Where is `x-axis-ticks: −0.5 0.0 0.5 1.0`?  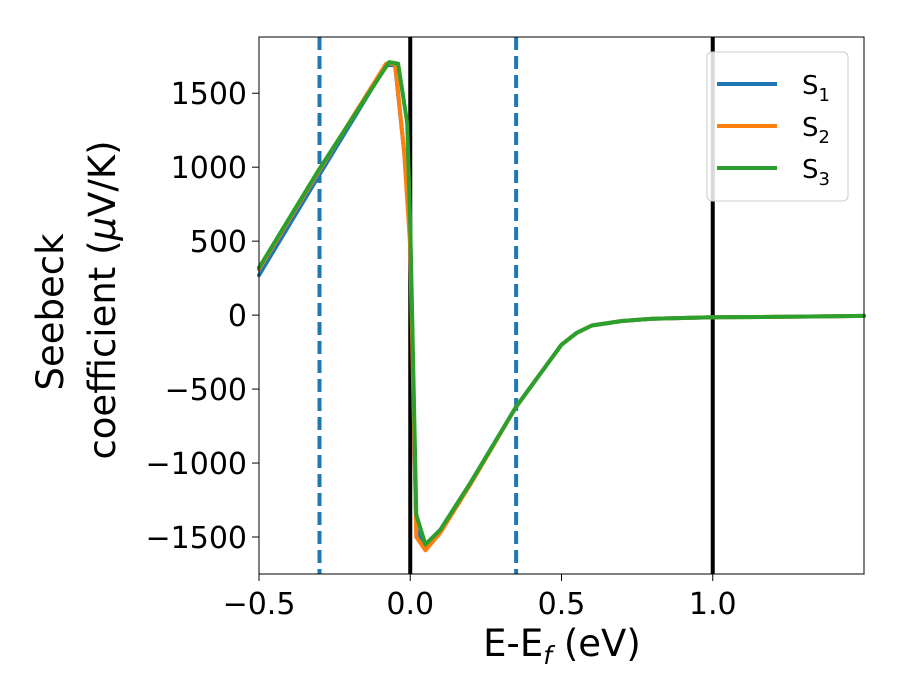 x-axis-ticks: −0.5 0.0 0.5 1.0 is located at coordinates (480, 598).